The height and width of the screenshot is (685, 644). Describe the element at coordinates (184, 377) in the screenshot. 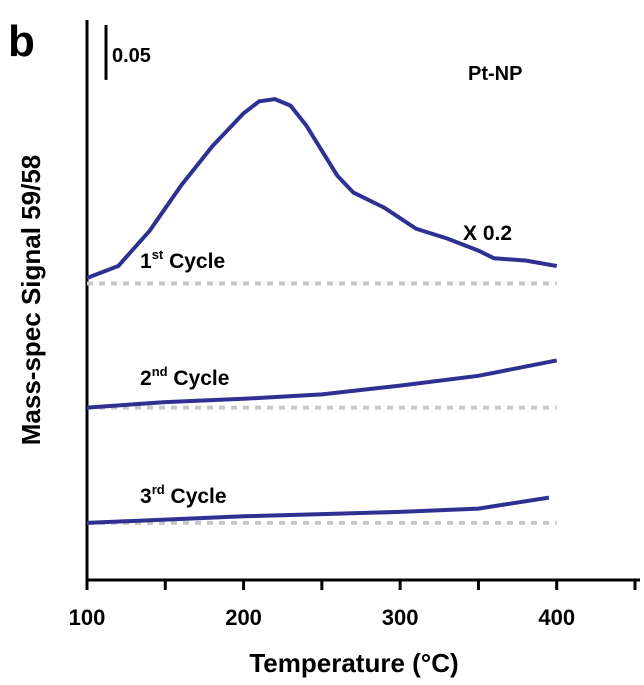

I see `legend-label: 2nd Cycle` at that location.